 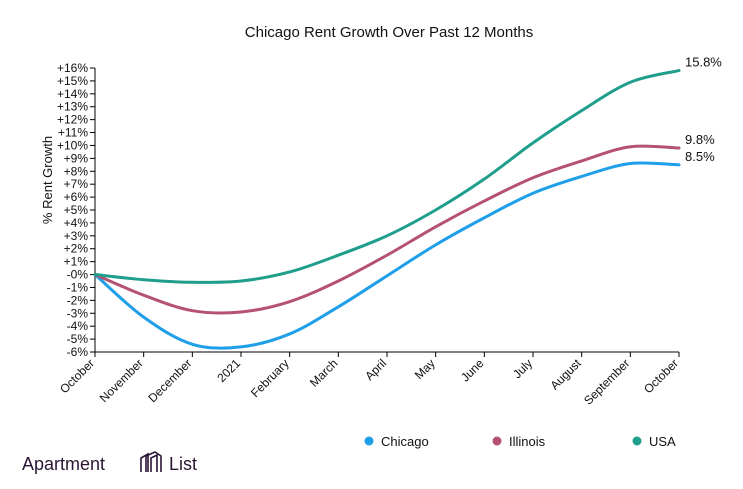 What do you see at coordinates (121, 380) in the screenshot?
I see `x-tick-label: November` at bounding box center [121, 380].